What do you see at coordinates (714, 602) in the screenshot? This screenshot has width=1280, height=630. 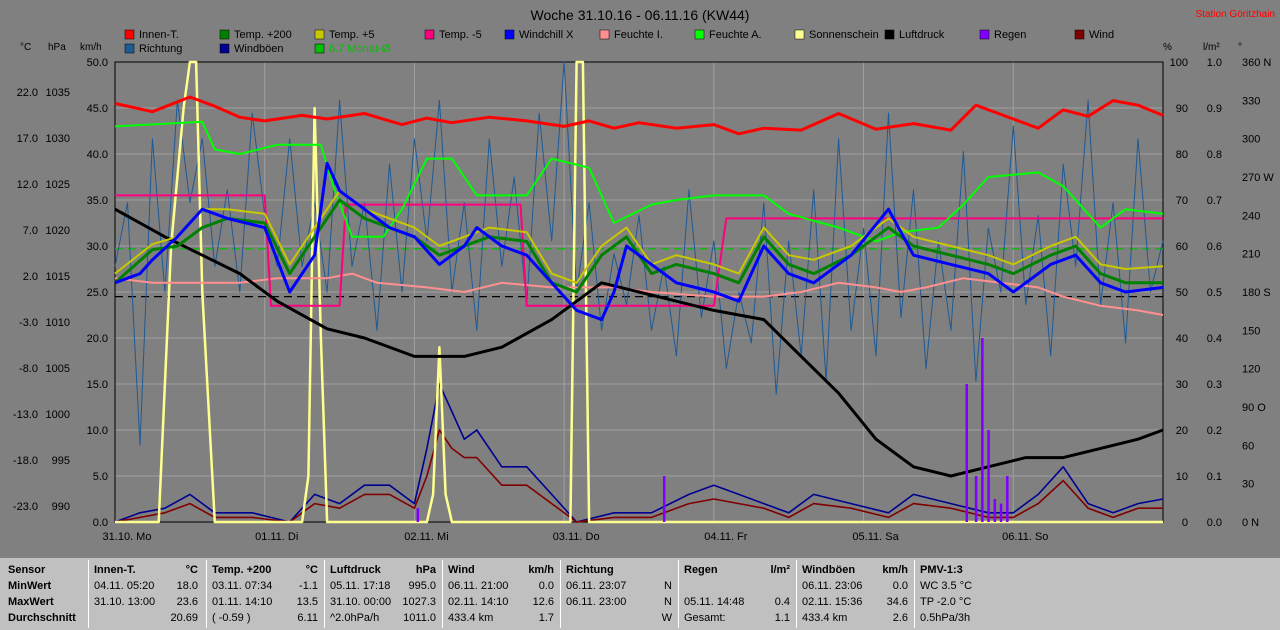 I see `stats-cell-time: 05.11. 14:48` at bounding box center [714, 602].